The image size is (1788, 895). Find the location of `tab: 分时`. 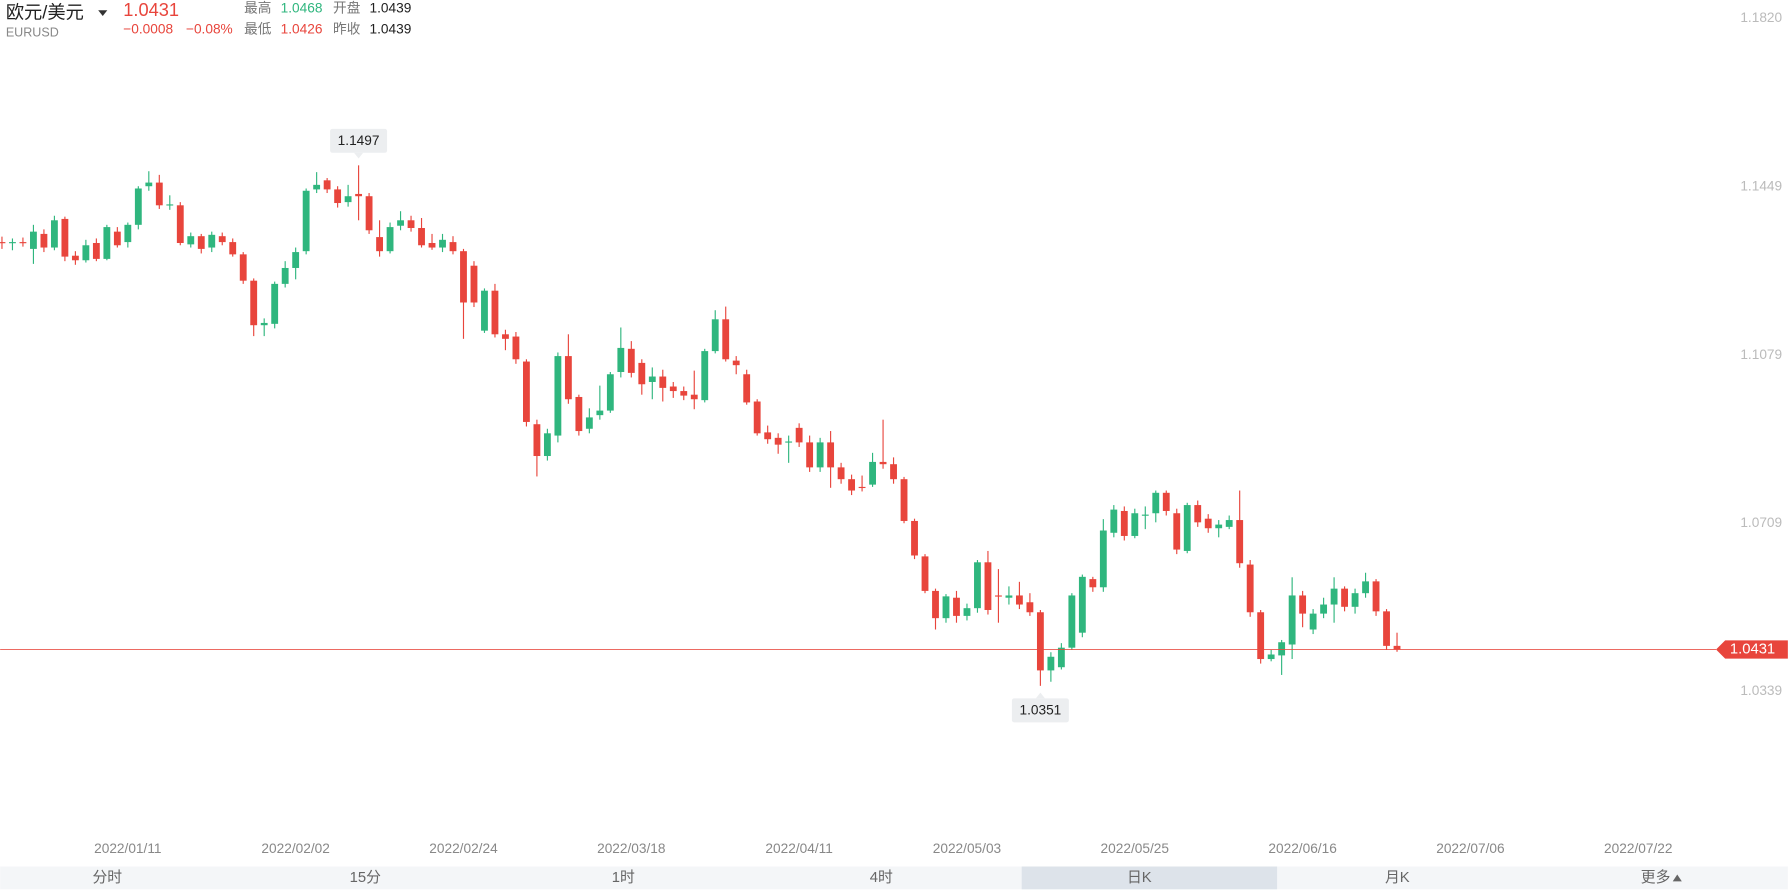

tab: 分时 is located at coordinates (107, 877).